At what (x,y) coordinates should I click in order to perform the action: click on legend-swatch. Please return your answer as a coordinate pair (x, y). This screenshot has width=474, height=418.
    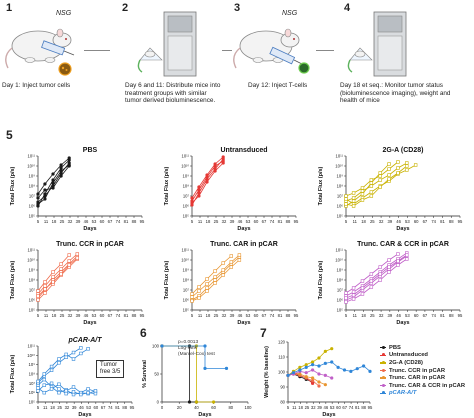
    Looking at the image, I should click on (383, 378).